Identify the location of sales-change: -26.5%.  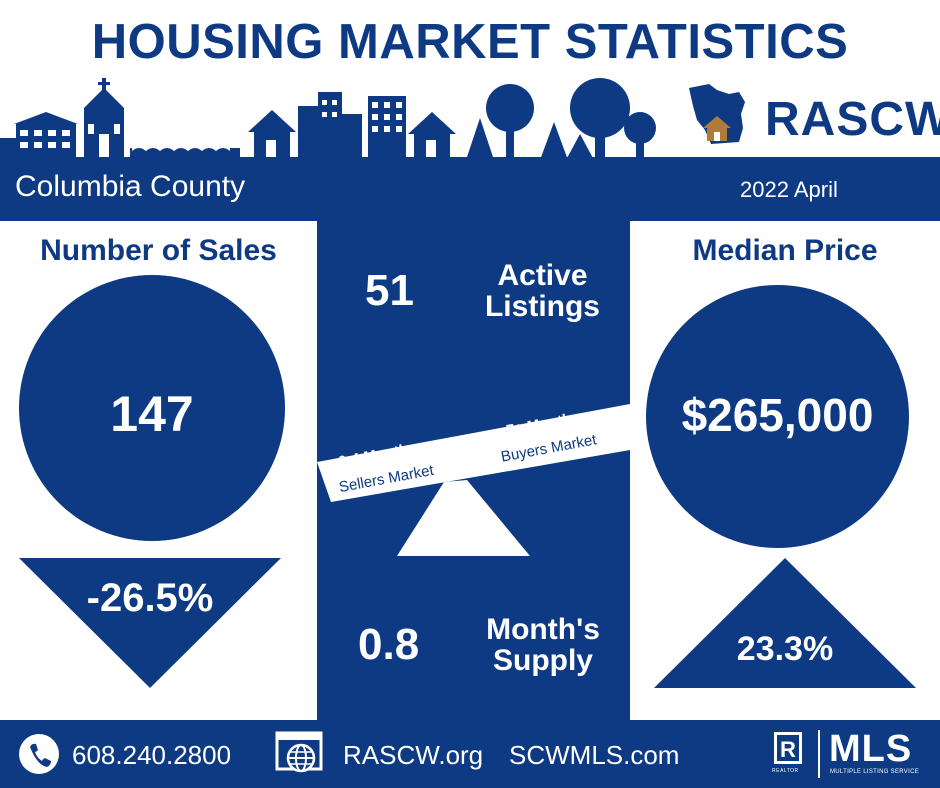
(150, 598).